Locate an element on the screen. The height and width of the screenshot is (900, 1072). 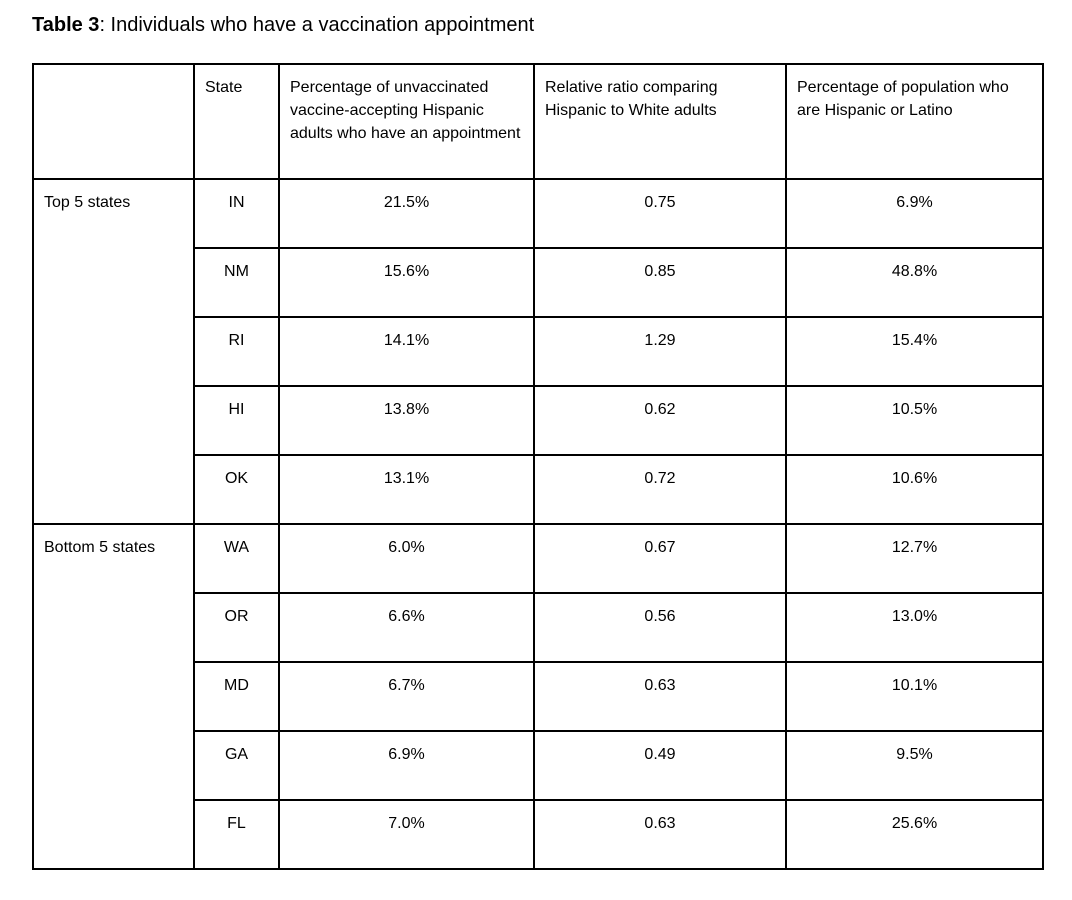
relative-ratio-cell: 0.67 is located at coordinates (660, 558).